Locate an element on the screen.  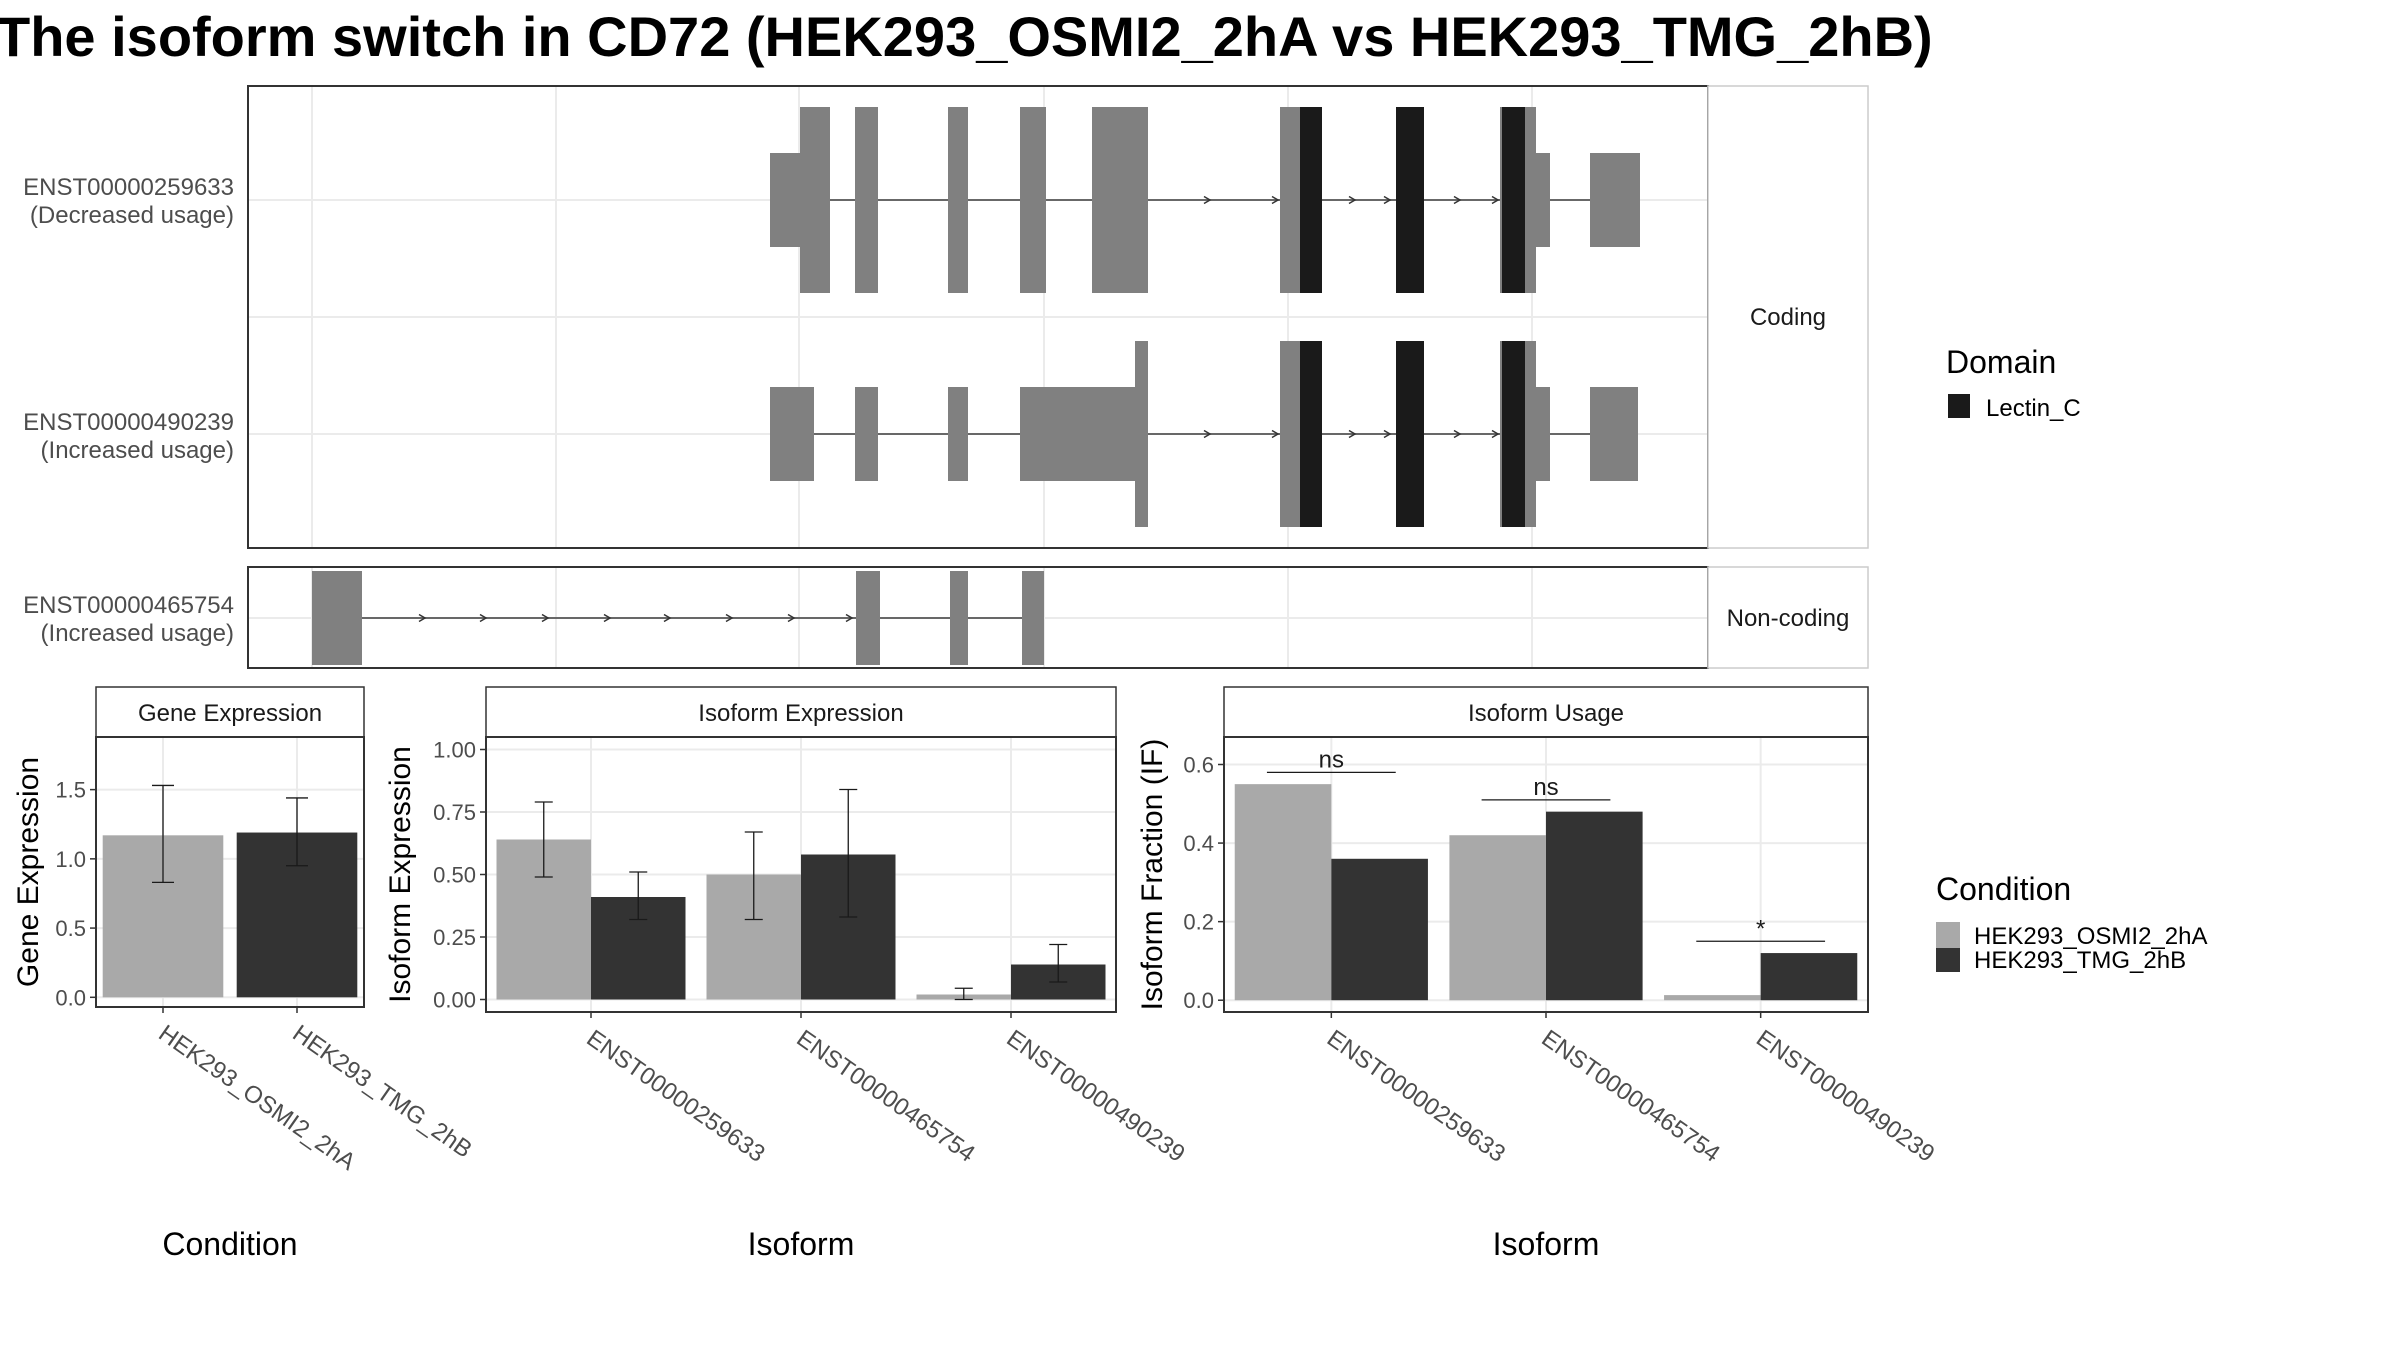
condition-legend-label-2: HEK293_TMG_2hB is located at coordinates (2080, 960).